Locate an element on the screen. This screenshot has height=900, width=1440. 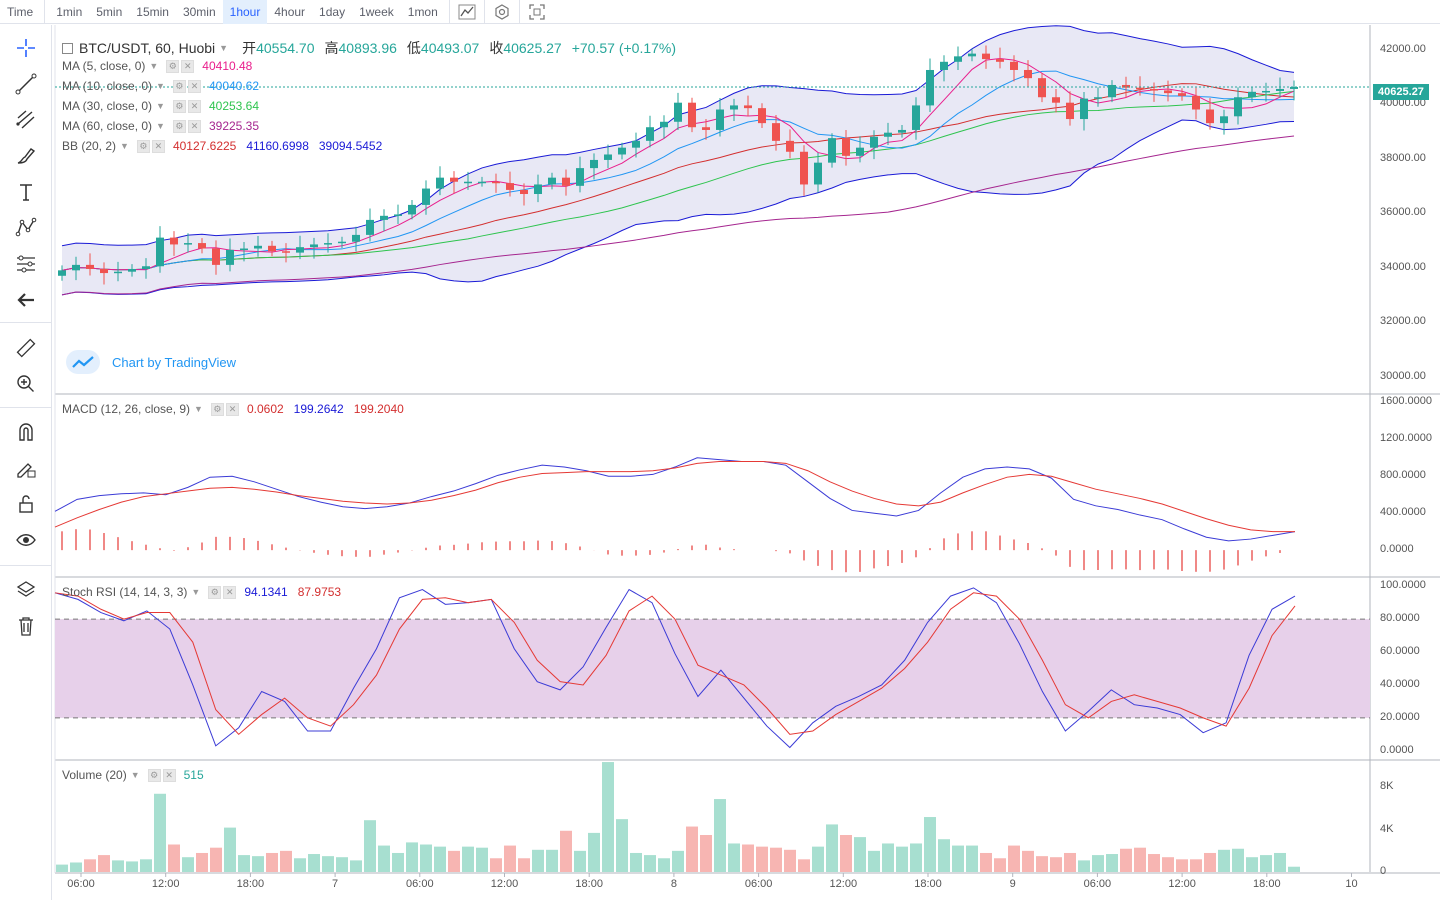
tradingview-watermark: Chart by TradingView is located at coordinates (151, 362).